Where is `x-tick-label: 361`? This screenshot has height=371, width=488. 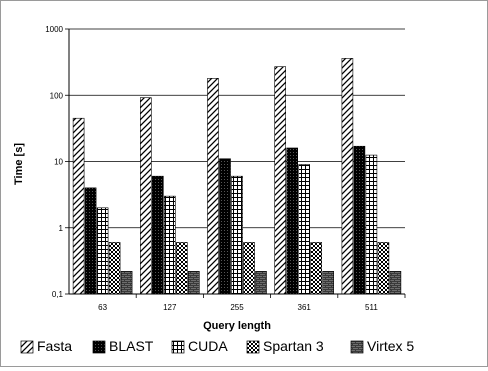
x-tick-label: 361 is located at coordinates (305, 307).